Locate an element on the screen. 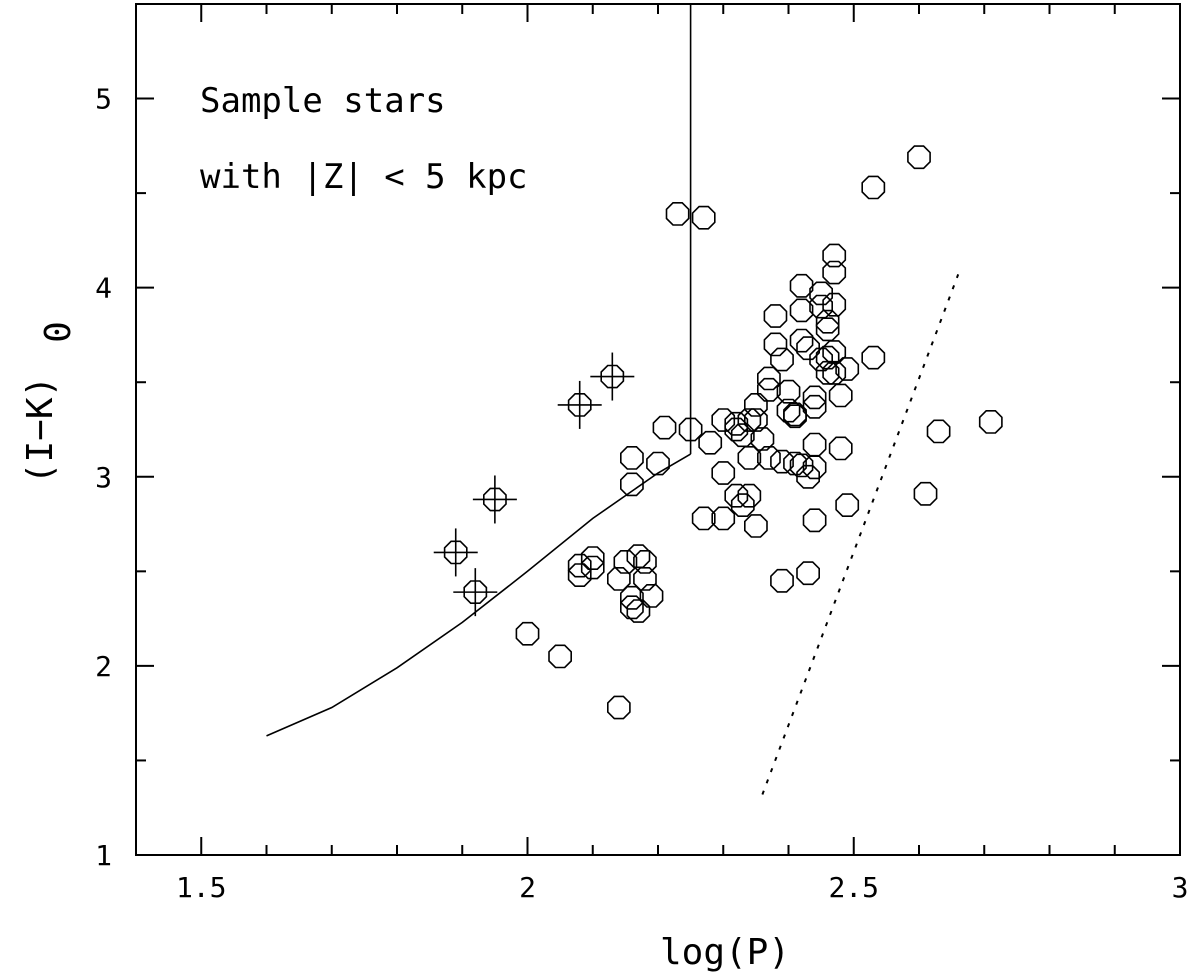 The width and height of the screenshot is (1200, 977). x-tick-label: 3 is located at coordinates (1180, 887).